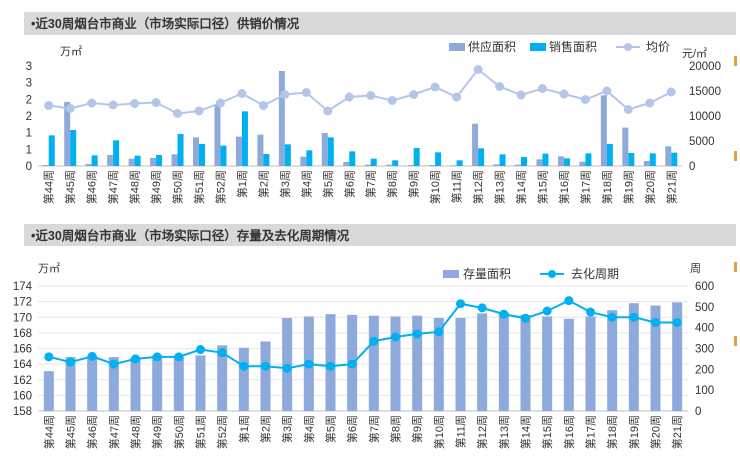 The width and height of the screenshot is (740, 460). I want to click on legend-label-cycle: 去化周期, so click(595, 274).